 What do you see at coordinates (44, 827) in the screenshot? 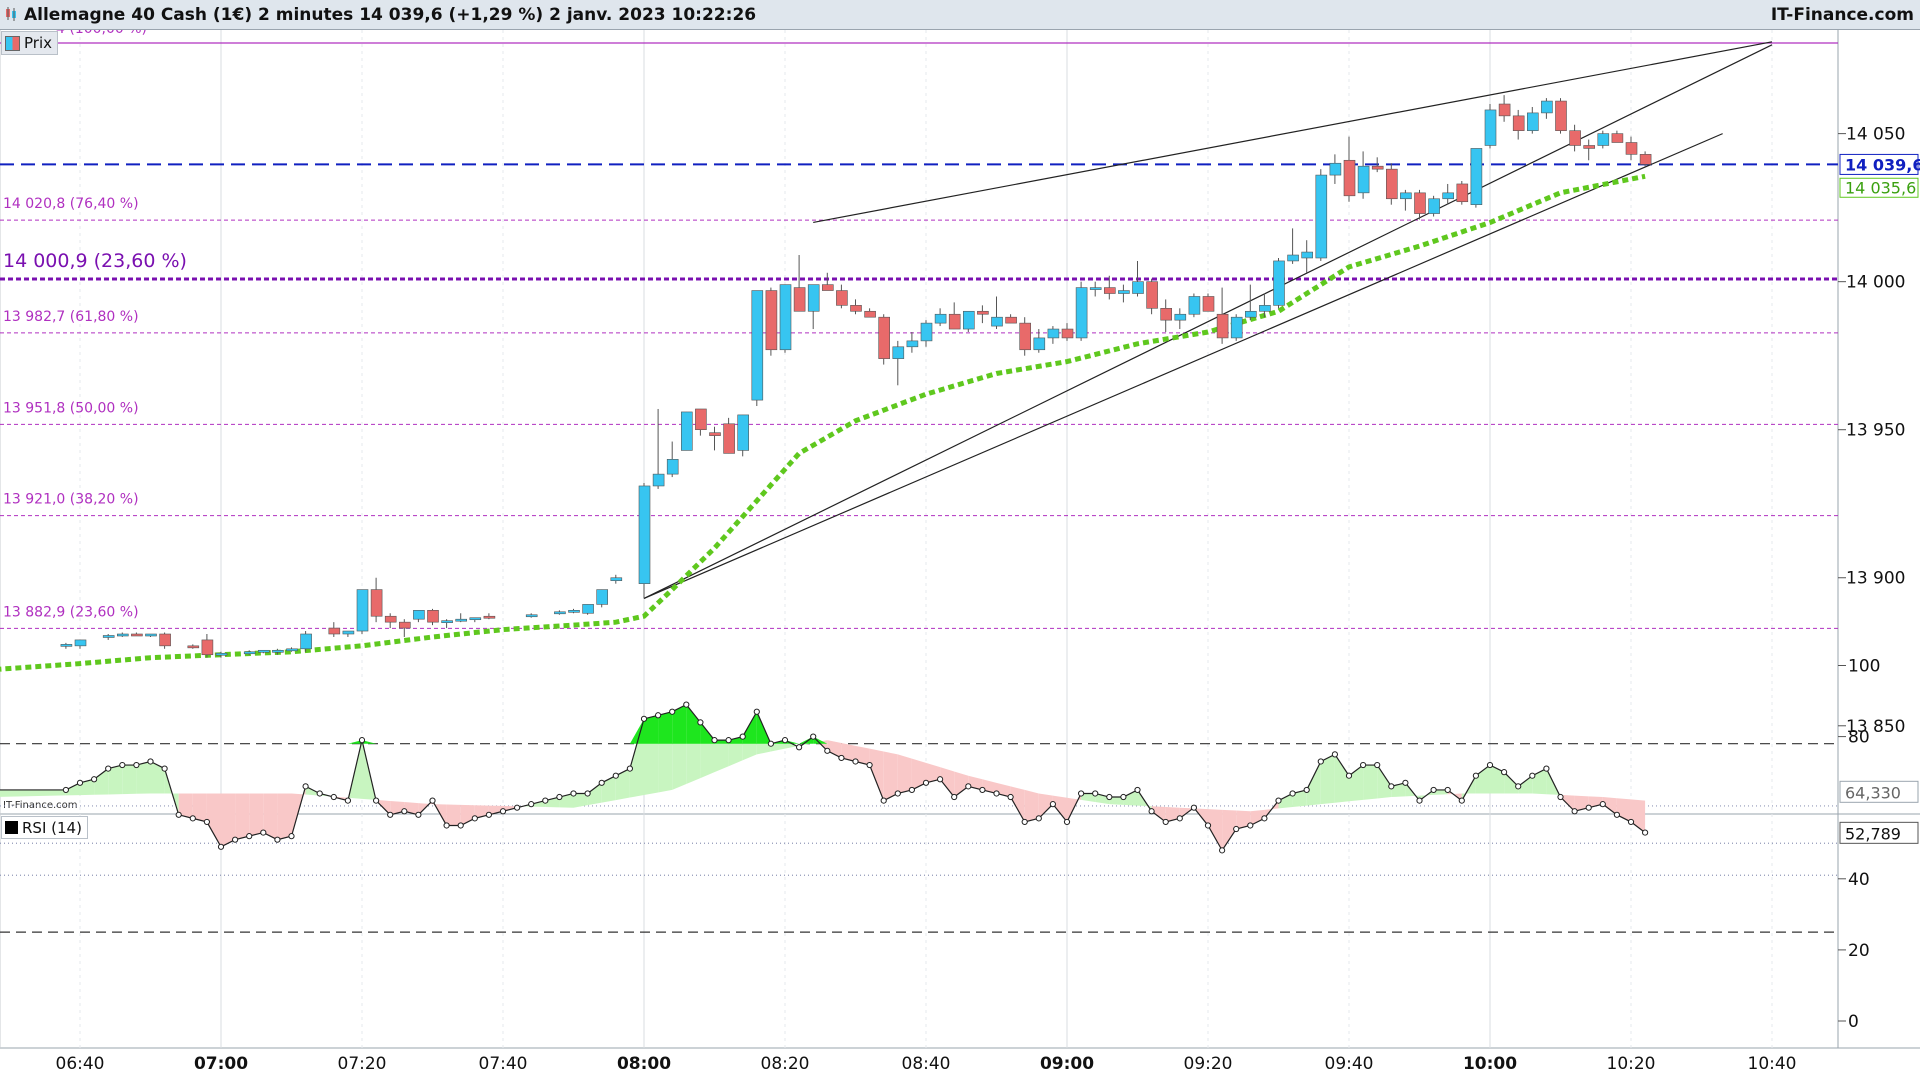
I see `rsi-legend: RSI (14)` at bounding box center [44, 827].